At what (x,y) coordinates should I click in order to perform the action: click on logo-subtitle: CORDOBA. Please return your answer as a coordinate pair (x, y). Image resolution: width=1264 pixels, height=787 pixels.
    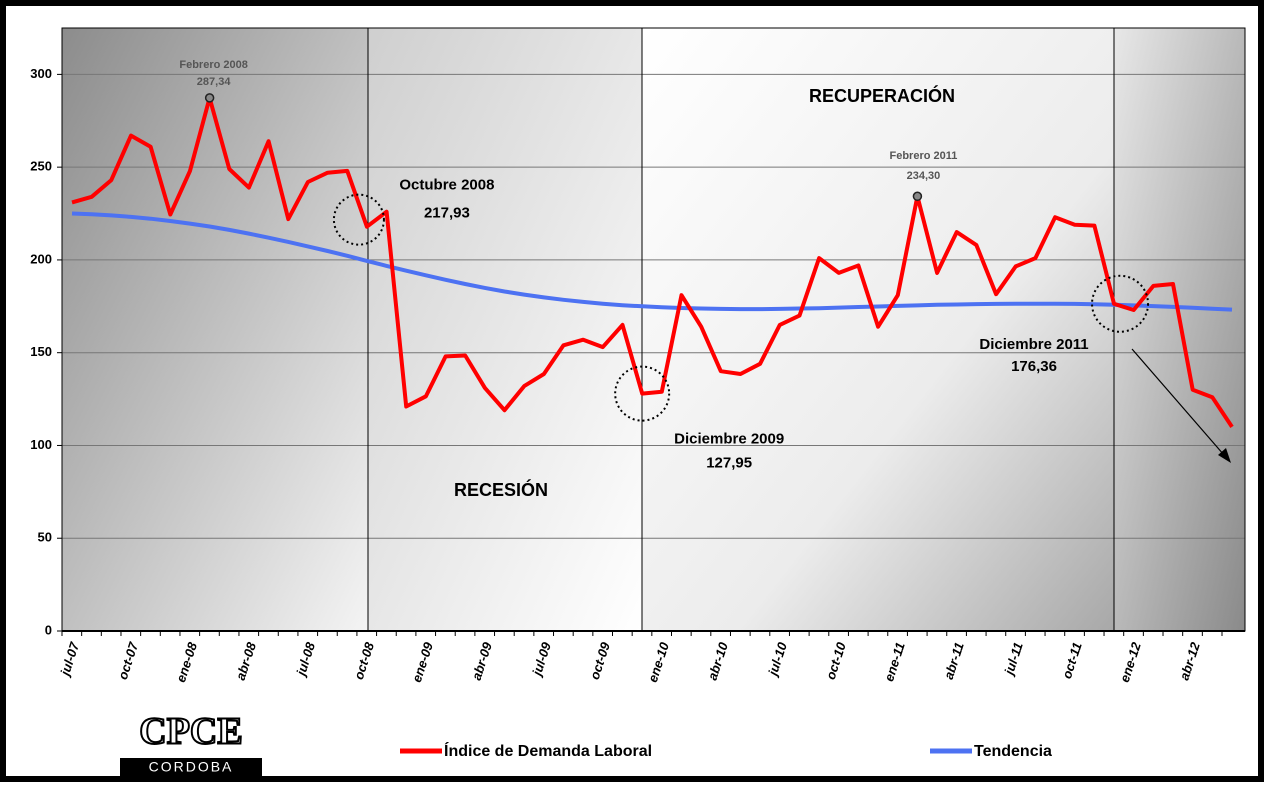
    Looking at the image, I should click on (191, 767).